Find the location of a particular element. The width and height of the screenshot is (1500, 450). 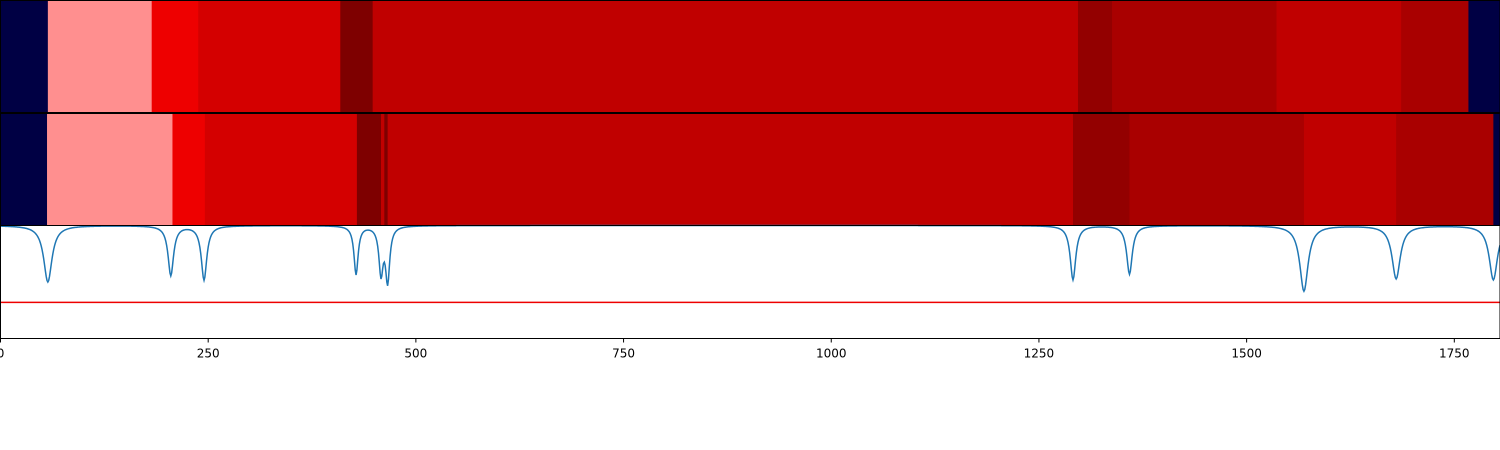

x-tick-label-1500: 1500 is located at coordinates (1246, 354).